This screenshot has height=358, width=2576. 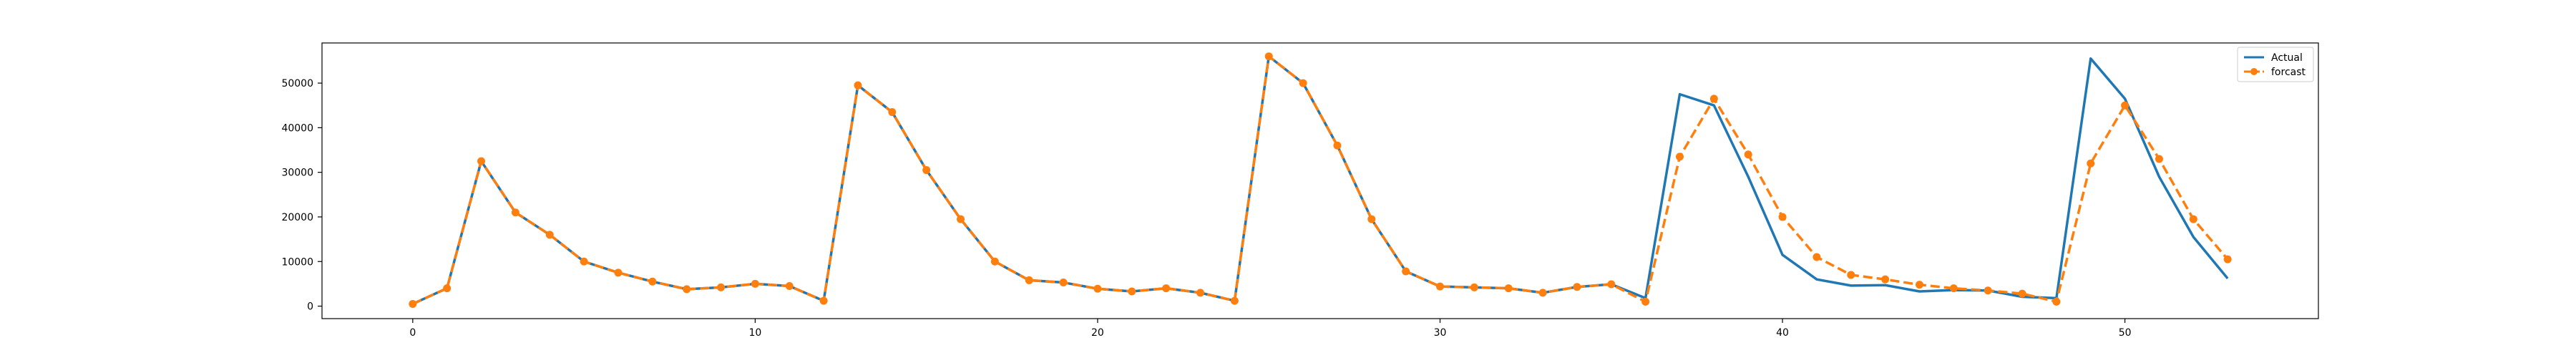 What do you see at coordinates (297, 173) in the screenshot?
I see `y-tick-label: 30000` at bounding box center [297, 173].